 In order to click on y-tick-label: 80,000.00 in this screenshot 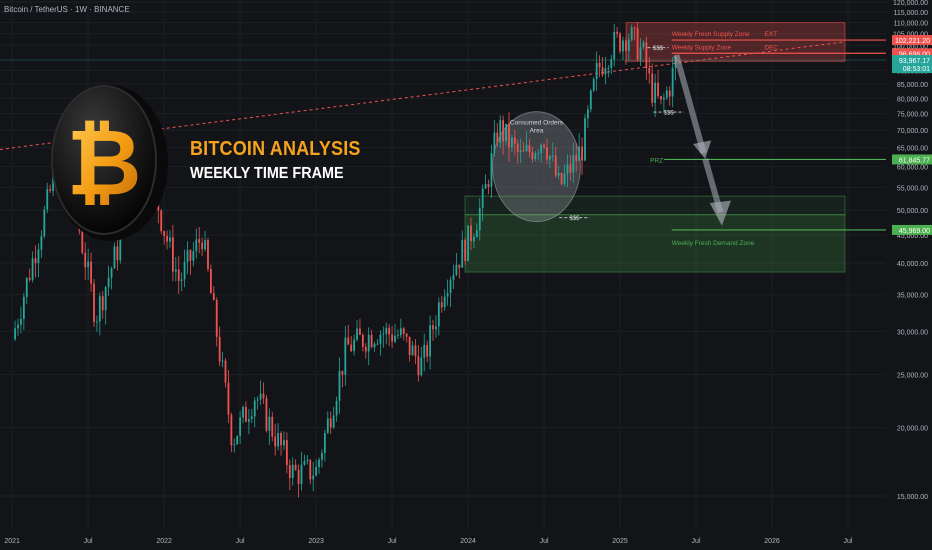, I will do `click(912, 99)`.